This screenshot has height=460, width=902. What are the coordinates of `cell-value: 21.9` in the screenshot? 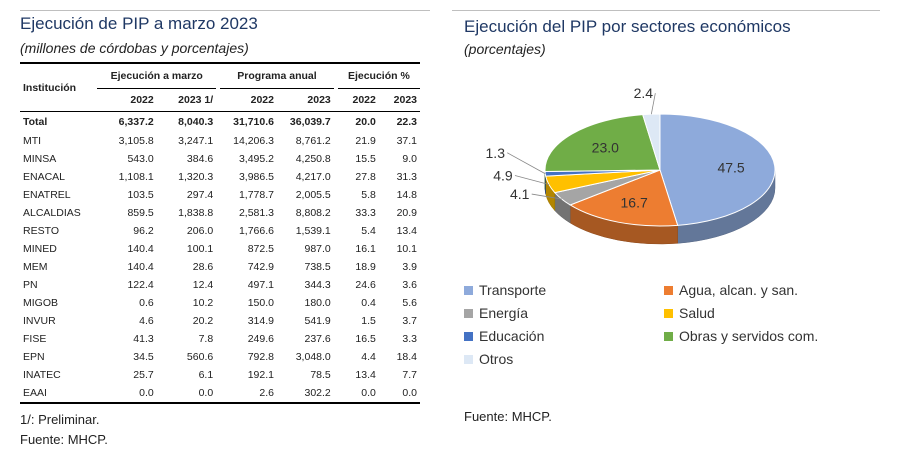 It's located at (365, 141).